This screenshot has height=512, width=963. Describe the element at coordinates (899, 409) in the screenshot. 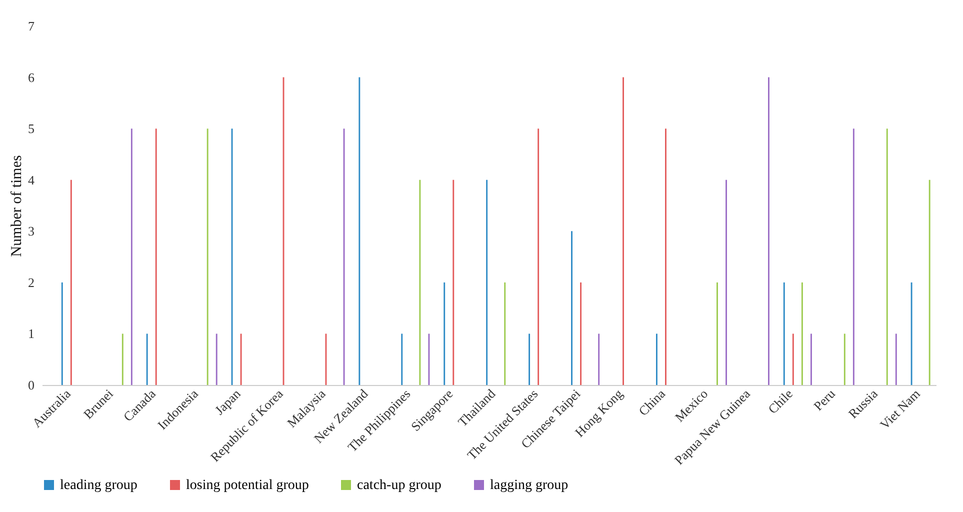

I see `x-tick-label: Viet Nam` at that location.